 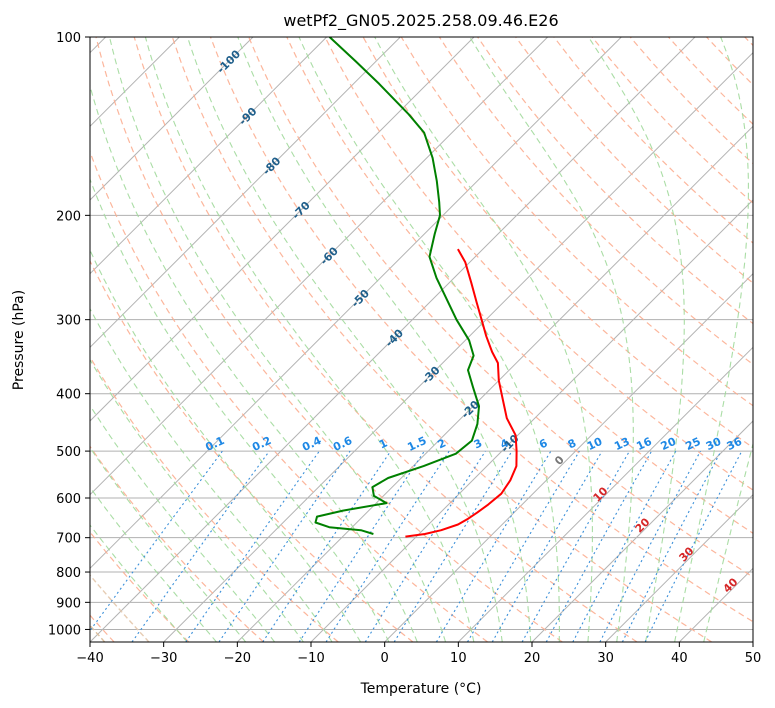 What do you see at coordinates (89, 658) in the screenshot?
I see `x-tick-label: −40` at bounding box center [89, 658].